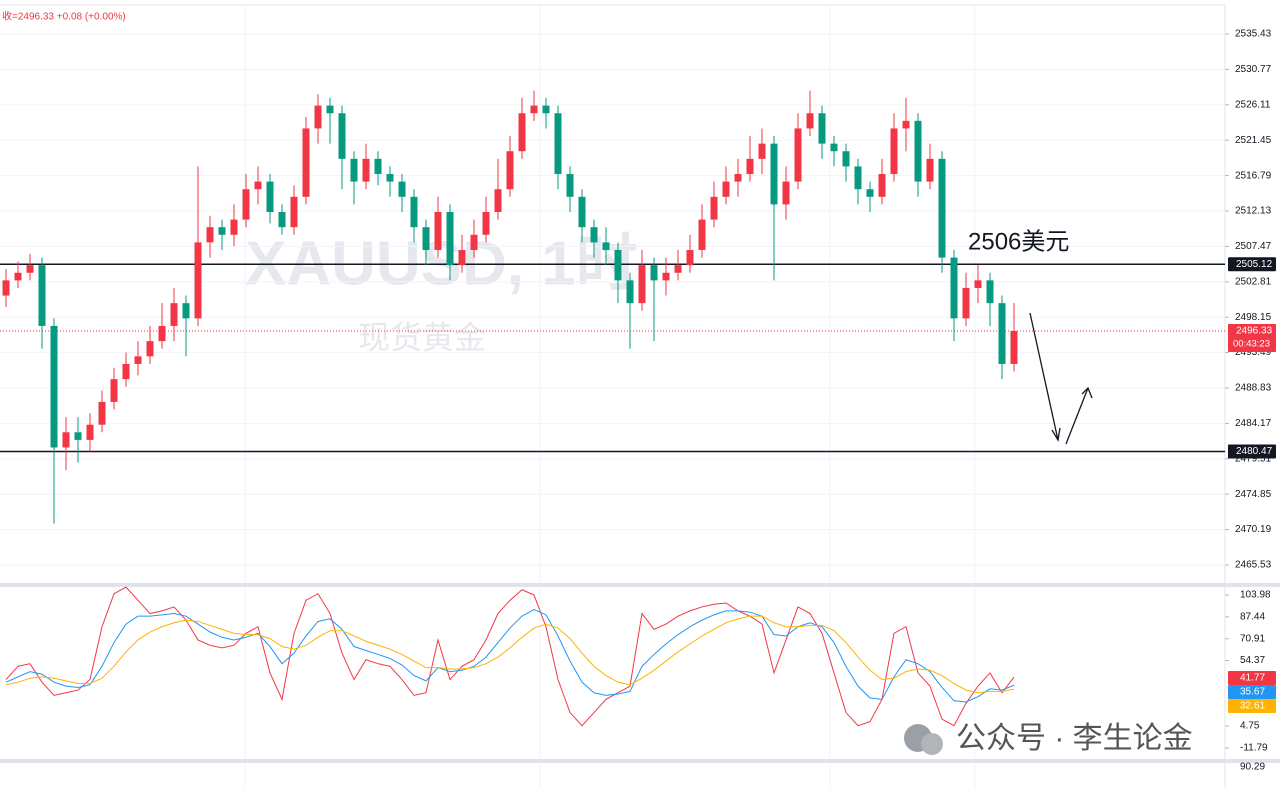 This screenshot has width=1280, height=793. Describe the element at coordinates (1252, 692) in the screenshot. I see `value-badge-text: 35.67` at that location.